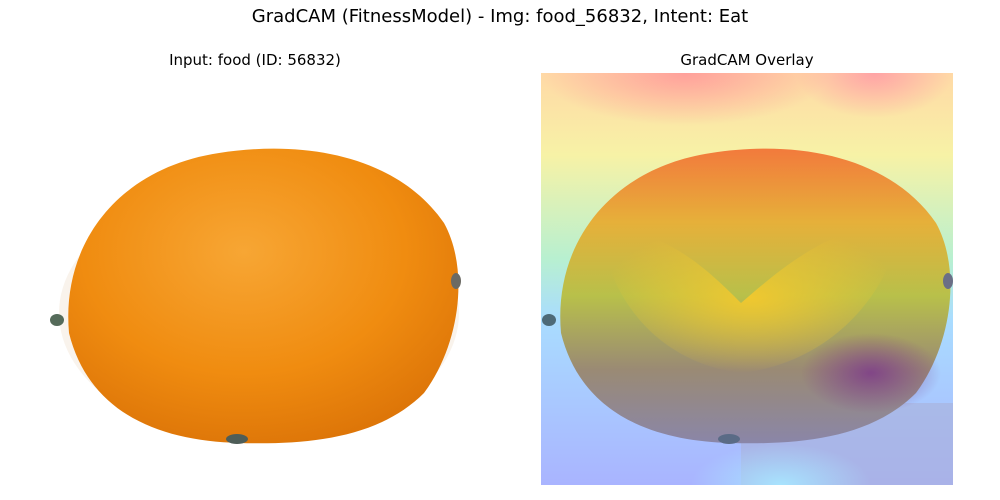  I want to click on overlay-panel-title: GradCAM Overlay, so click(747, 60).